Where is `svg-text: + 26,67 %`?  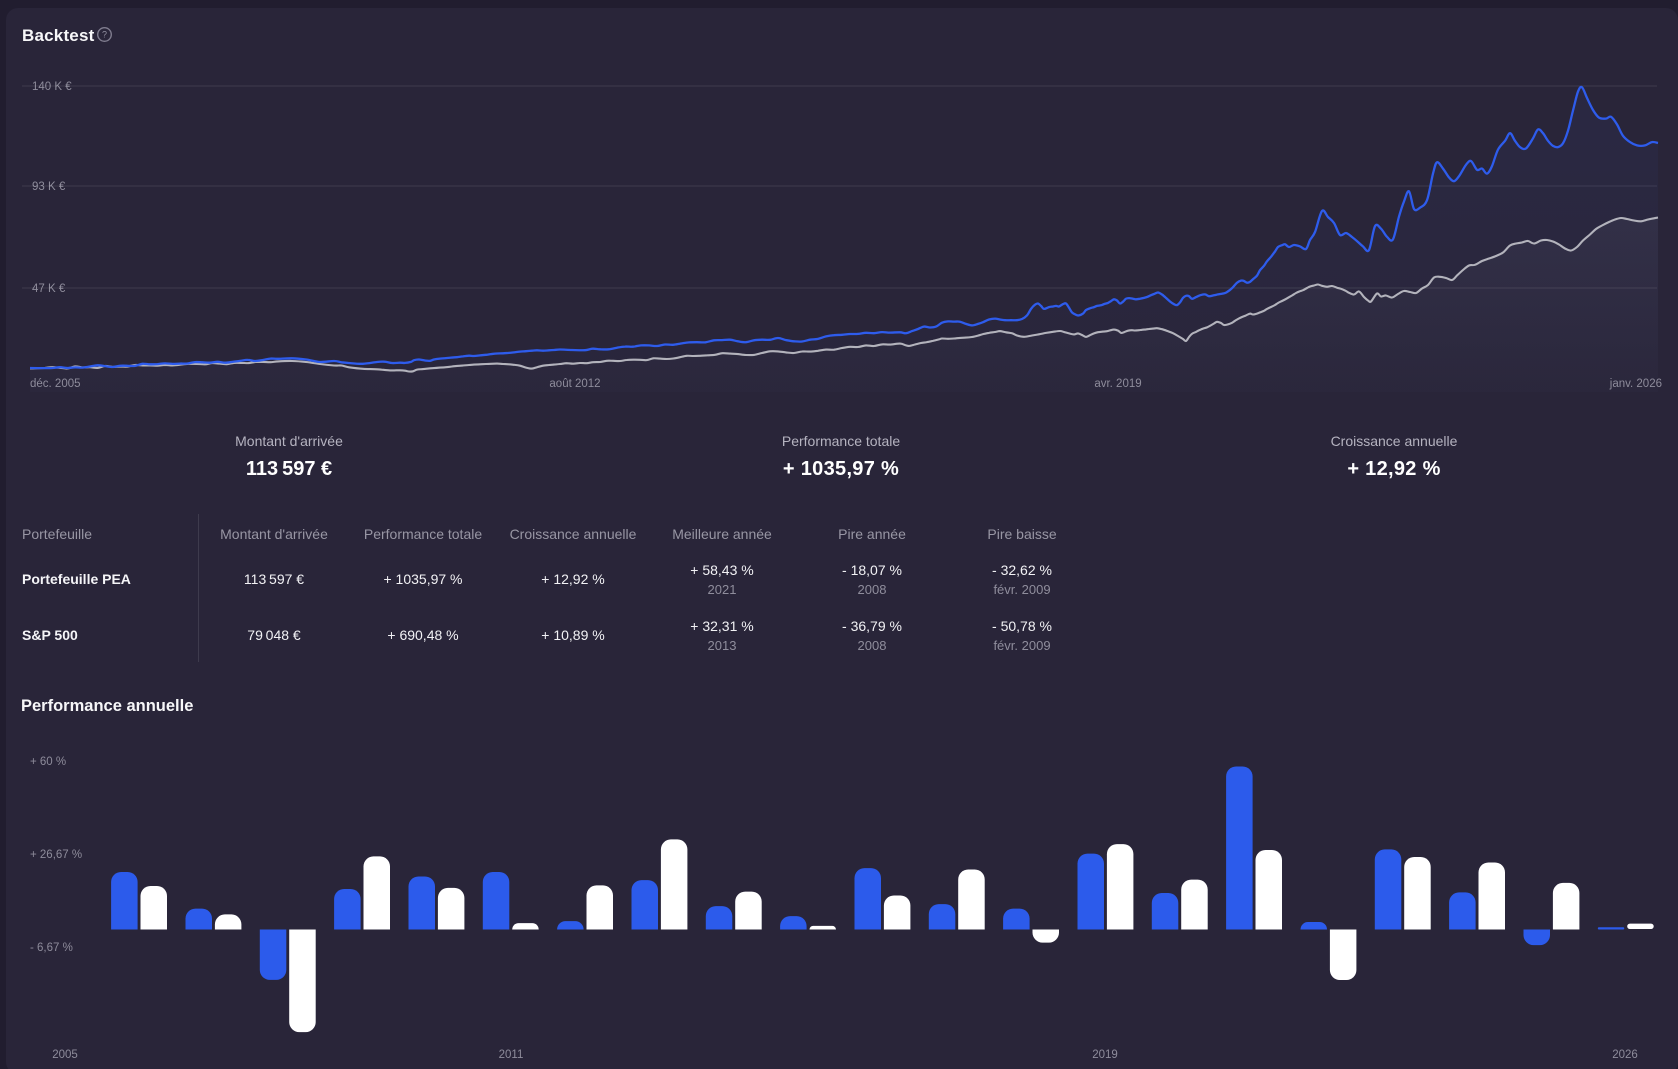 svg-text: + 26,67 % is located at coordinates (56, 855).